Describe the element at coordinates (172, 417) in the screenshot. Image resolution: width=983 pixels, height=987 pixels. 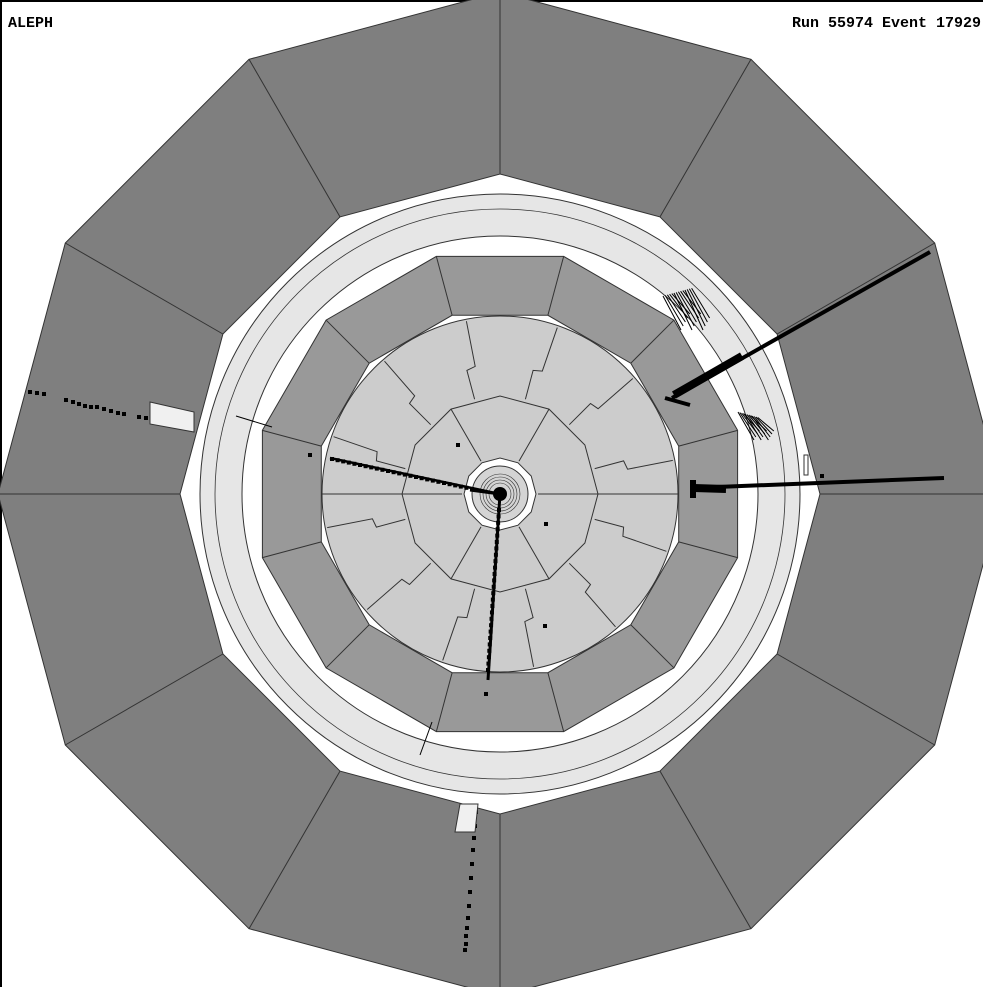
I see `muon-chamber-hit-box` at that location.